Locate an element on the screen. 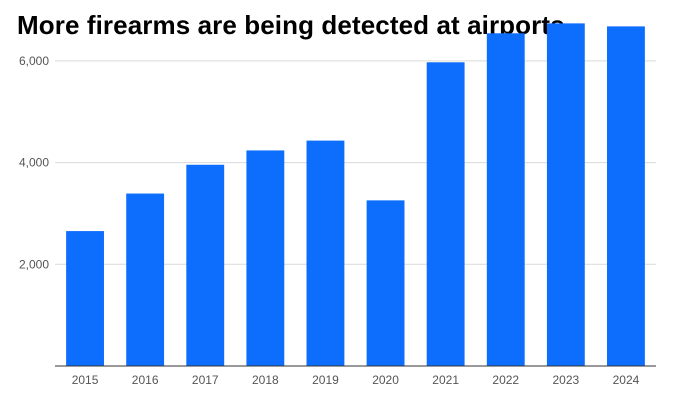 This screenshot has height=402, width=681. x-tick-label: 2016 is located at coordinates (145, 380).